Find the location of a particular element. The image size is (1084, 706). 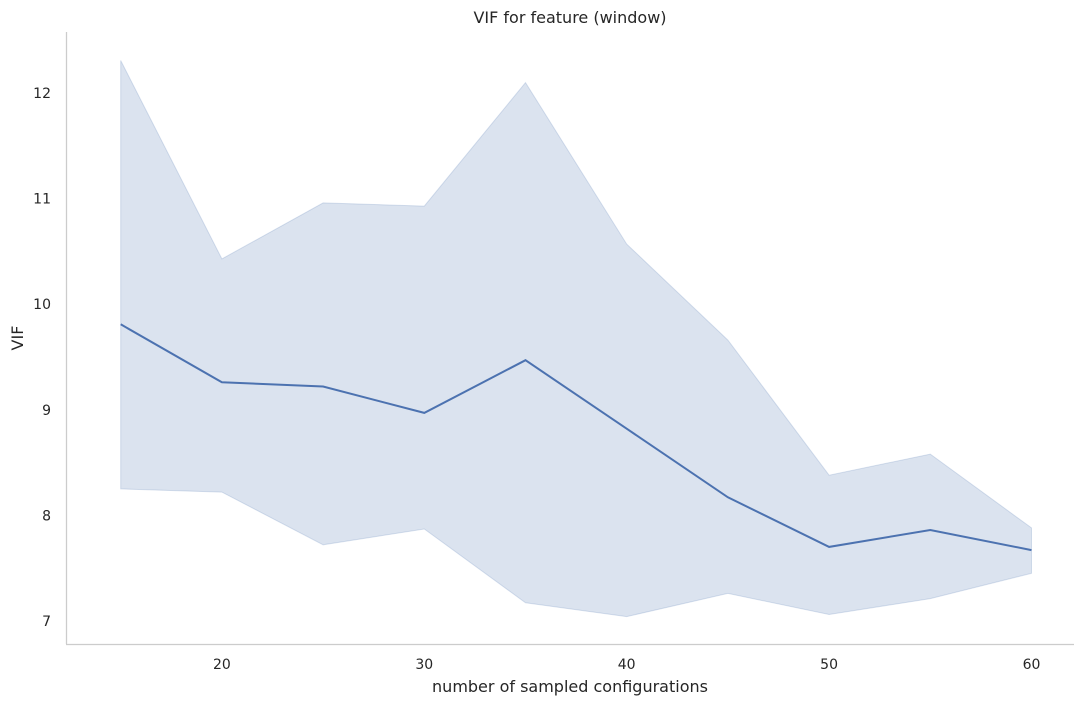

x-tick-label-40: 40 is located at coordinates (627, 665).